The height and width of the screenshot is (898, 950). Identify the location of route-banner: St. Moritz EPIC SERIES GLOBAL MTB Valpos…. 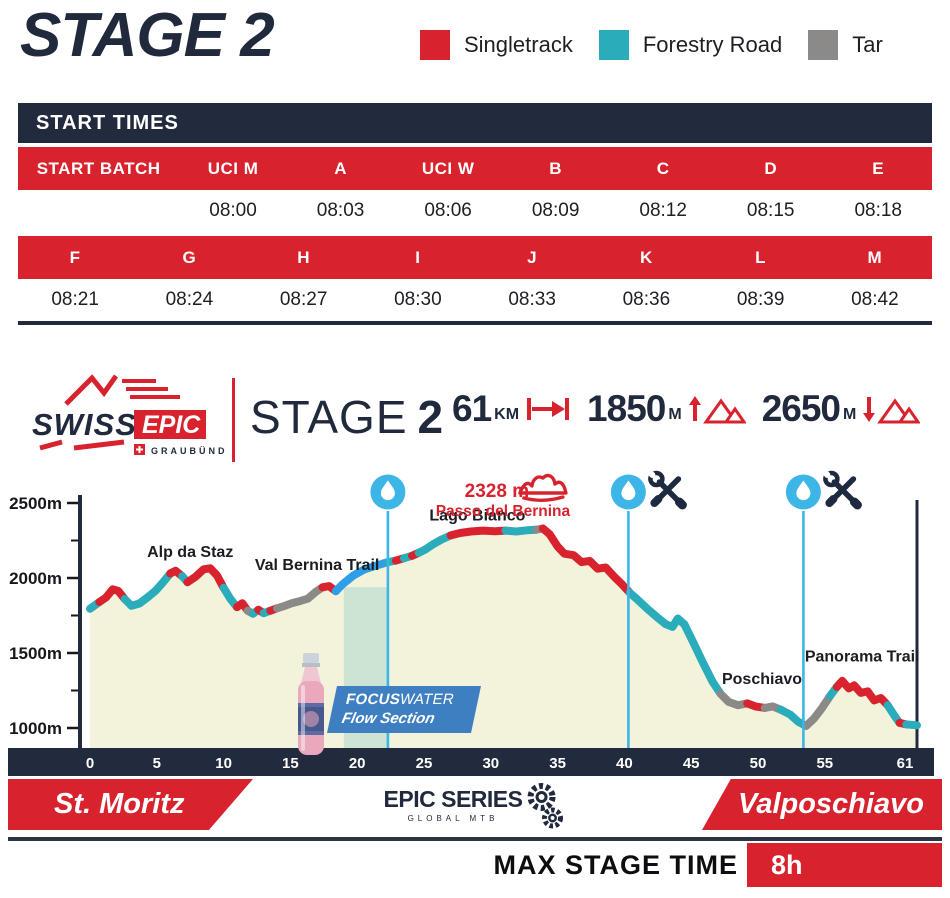
(475, 804).